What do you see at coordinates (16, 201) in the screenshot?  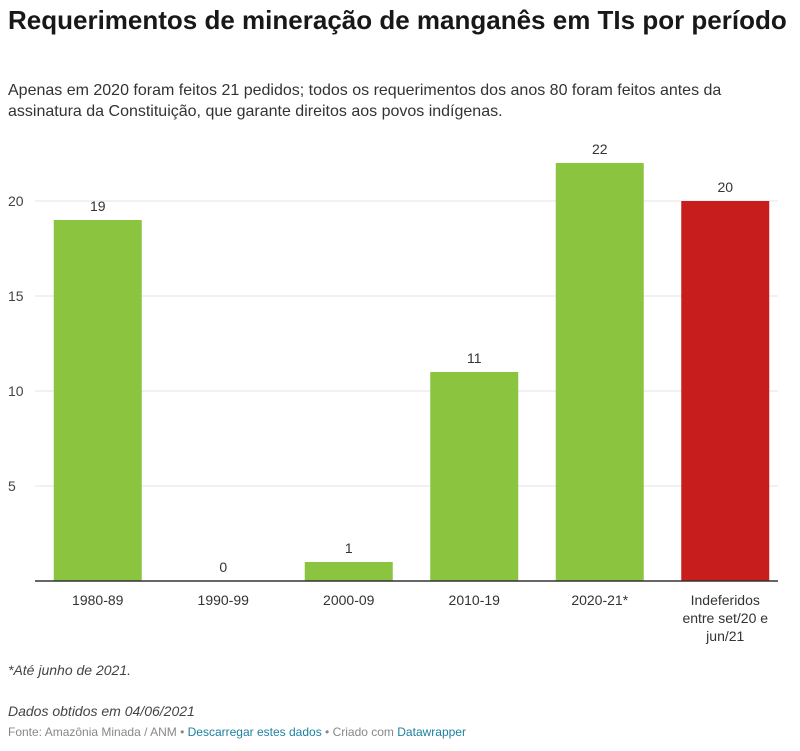 I see `y-tick-label: 20` at bounding box center [16, 201].